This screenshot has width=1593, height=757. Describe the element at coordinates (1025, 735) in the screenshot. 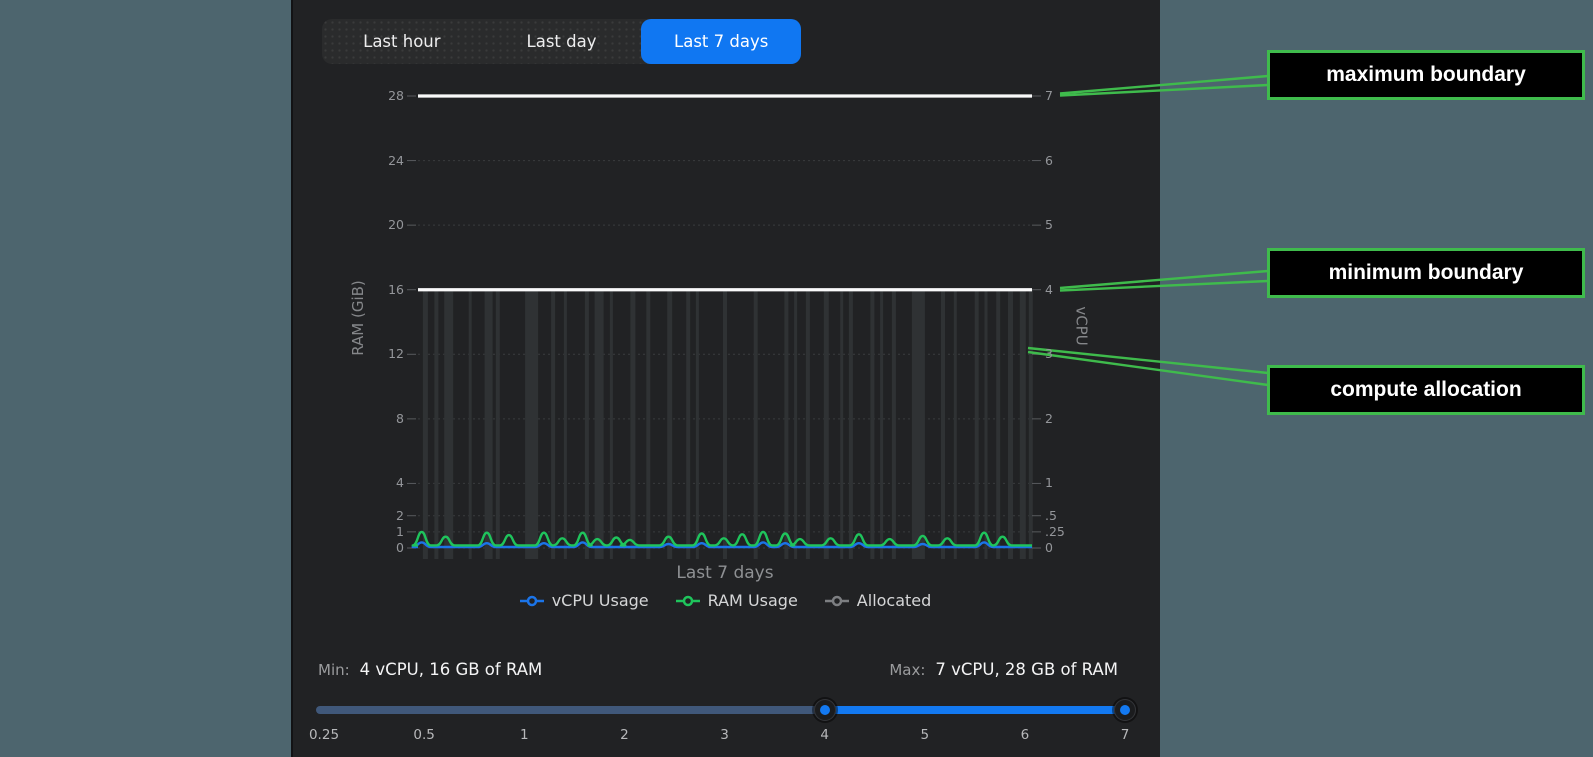

I see `slider-tick-label-6: 6` at that location.